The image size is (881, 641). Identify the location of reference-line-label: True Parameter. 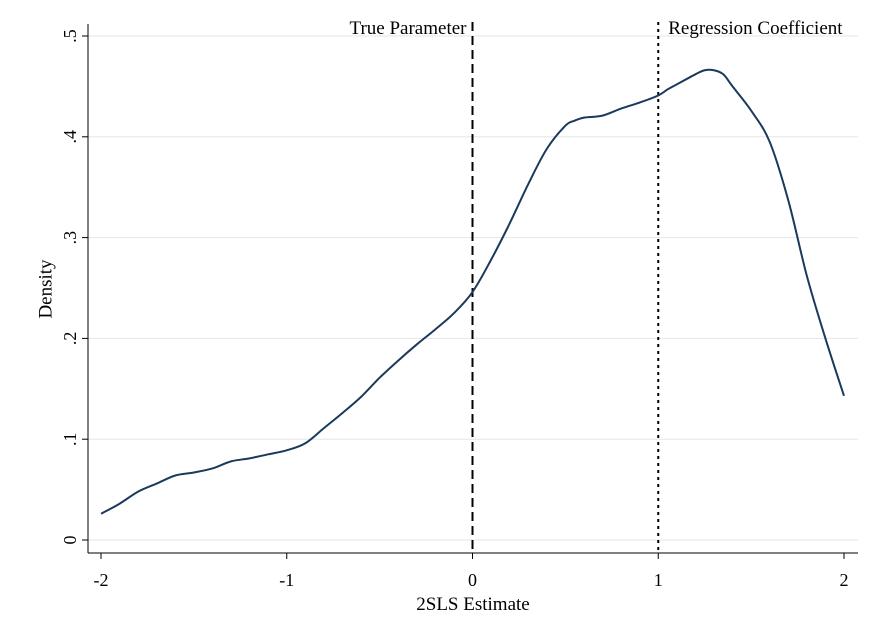
(409, 28).